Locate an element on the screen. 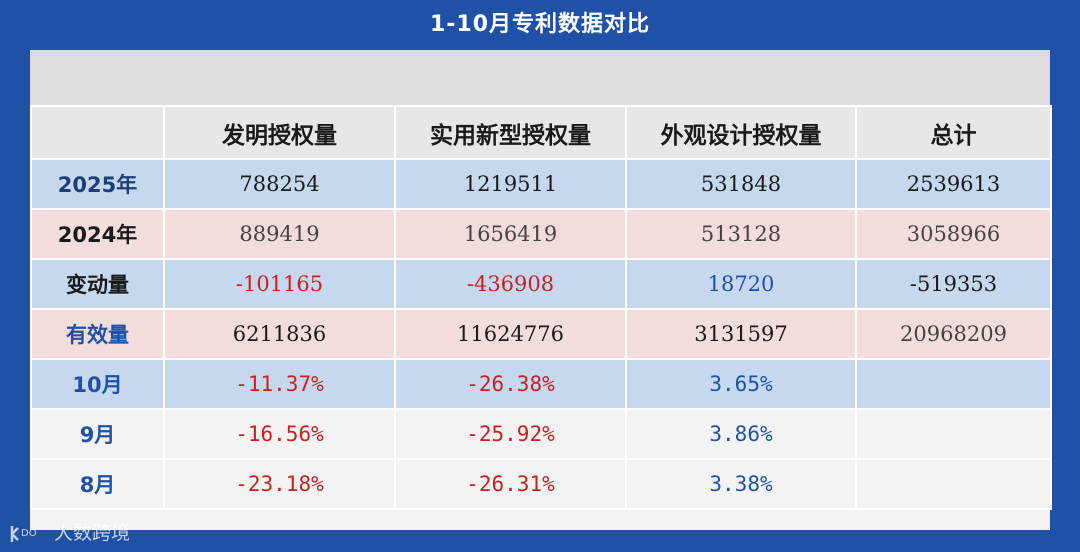  table-cell: -26.38% is located at coordinates (510, 384).